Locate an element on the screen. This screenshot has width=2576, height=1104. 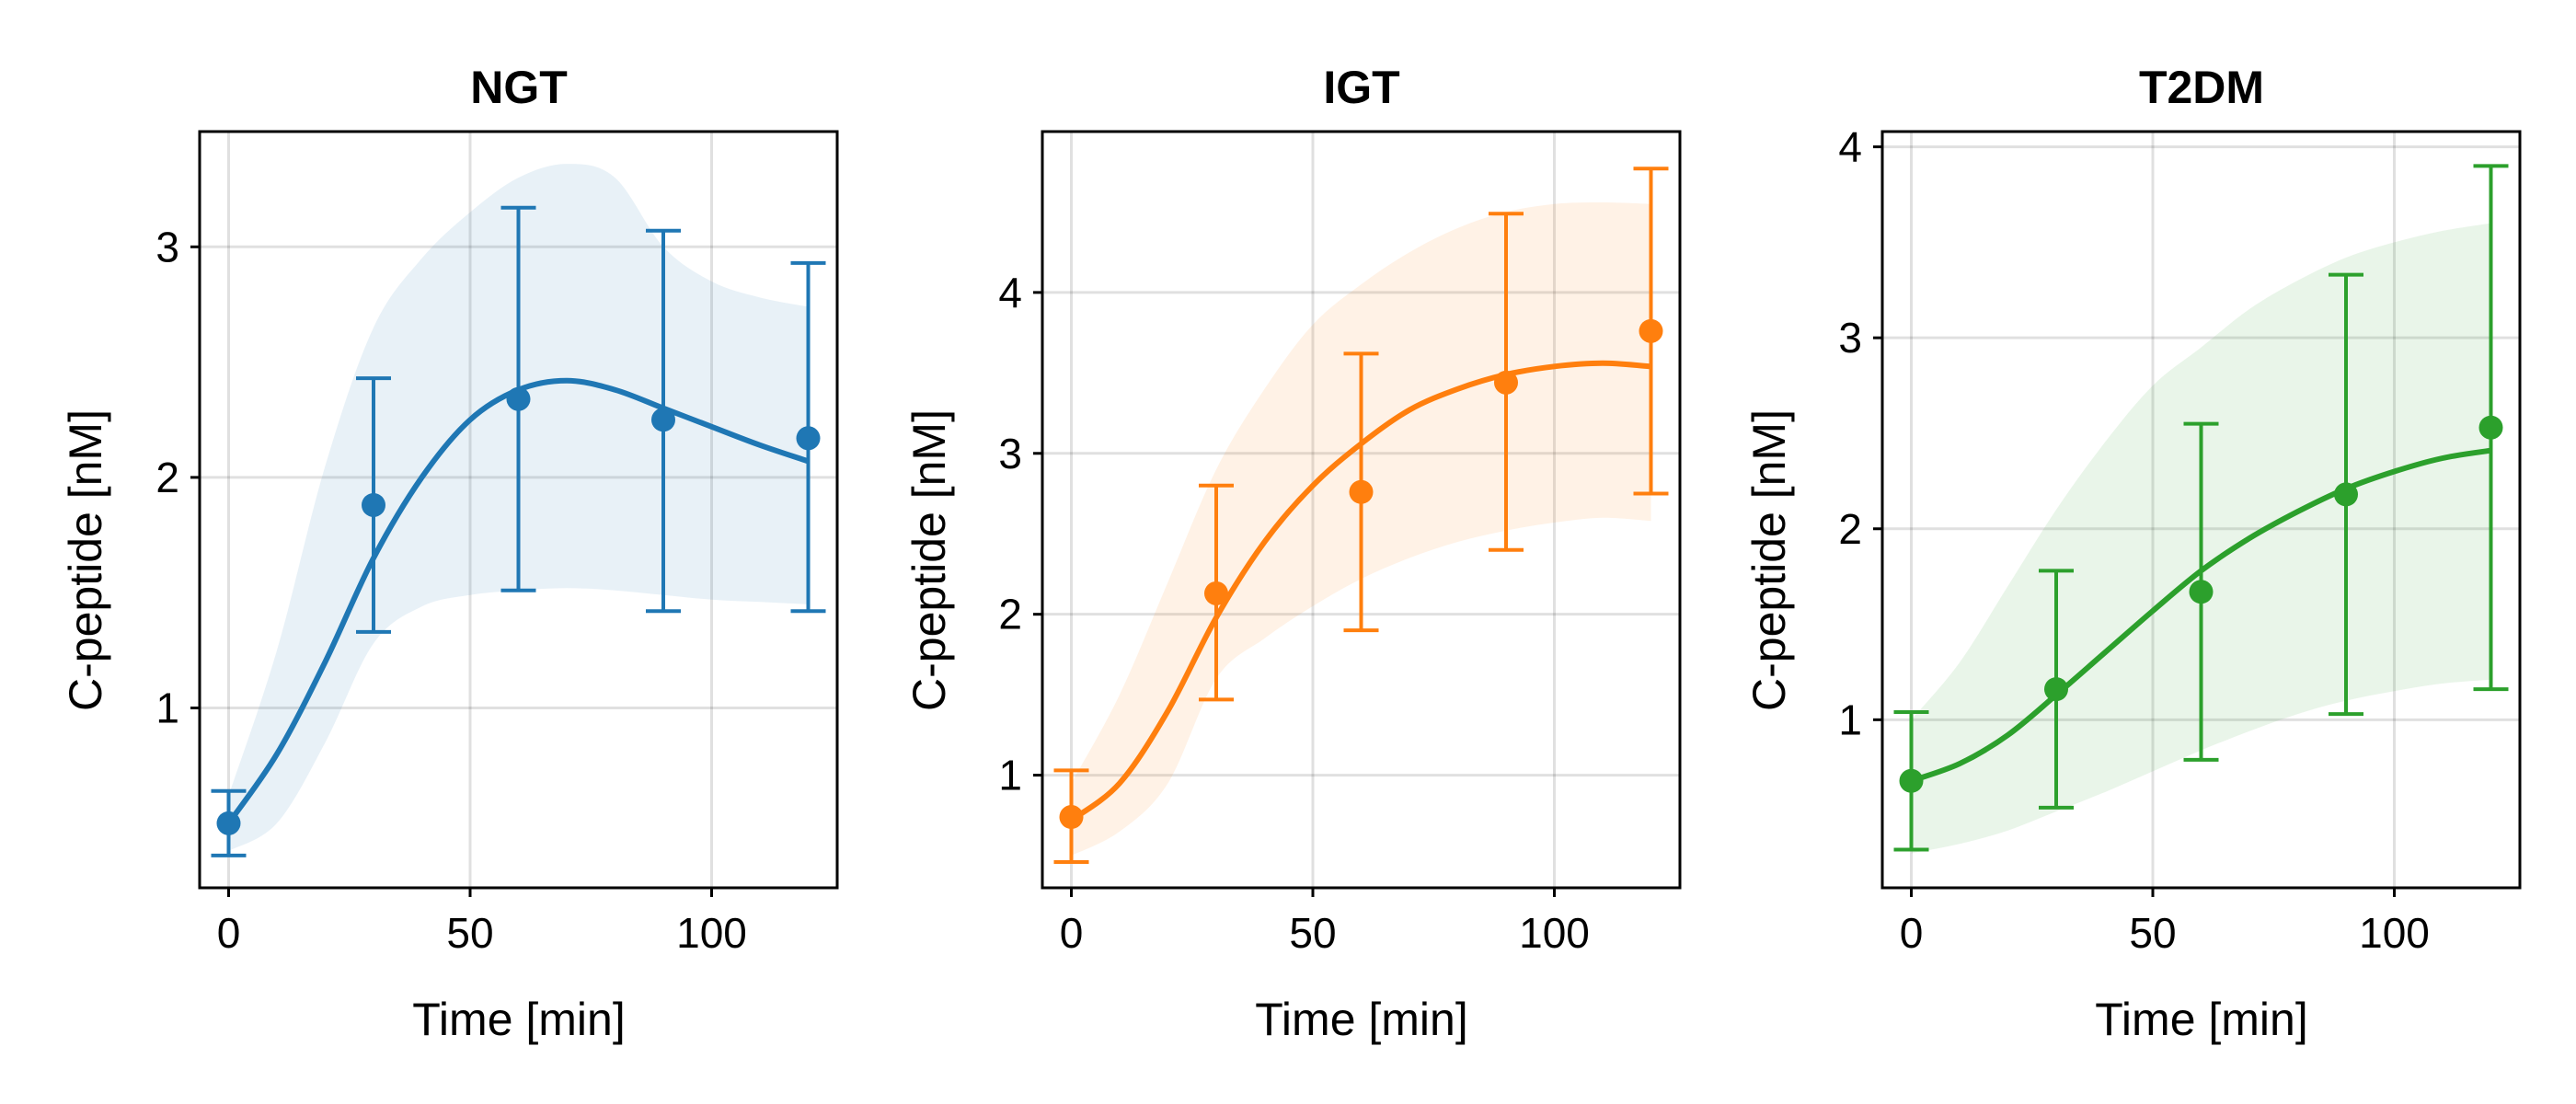
panel-title: IGT is located at coordinates (1361, 87).